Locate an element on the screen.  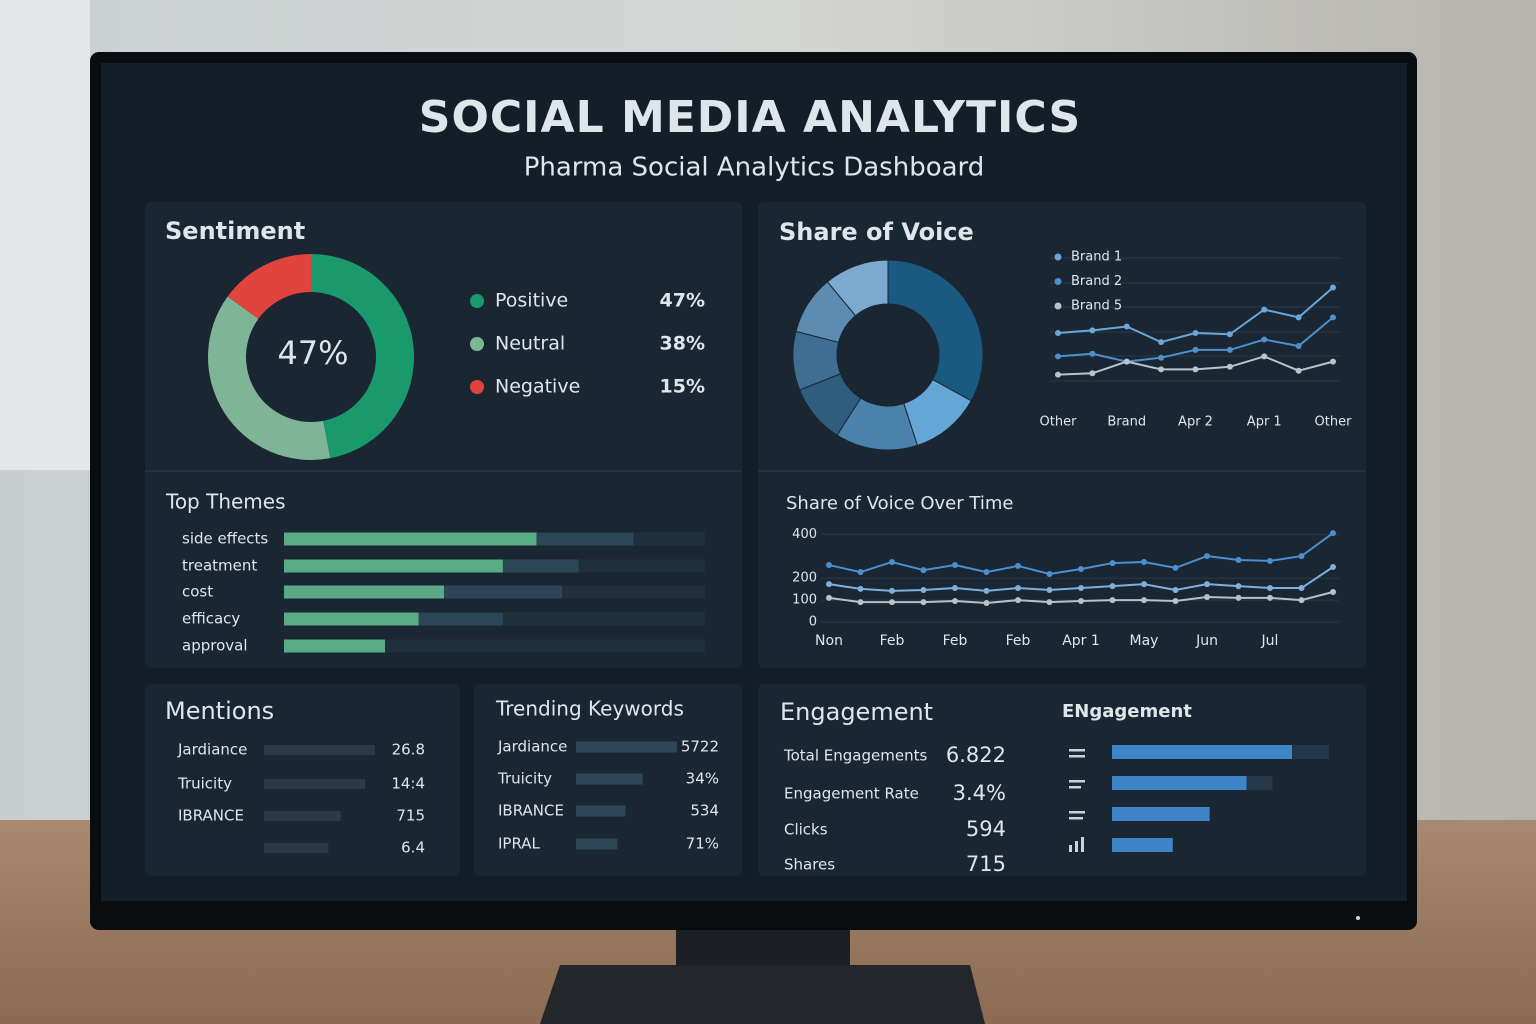
legend-label: Brand 5 is located at coordinates (1096, 306).